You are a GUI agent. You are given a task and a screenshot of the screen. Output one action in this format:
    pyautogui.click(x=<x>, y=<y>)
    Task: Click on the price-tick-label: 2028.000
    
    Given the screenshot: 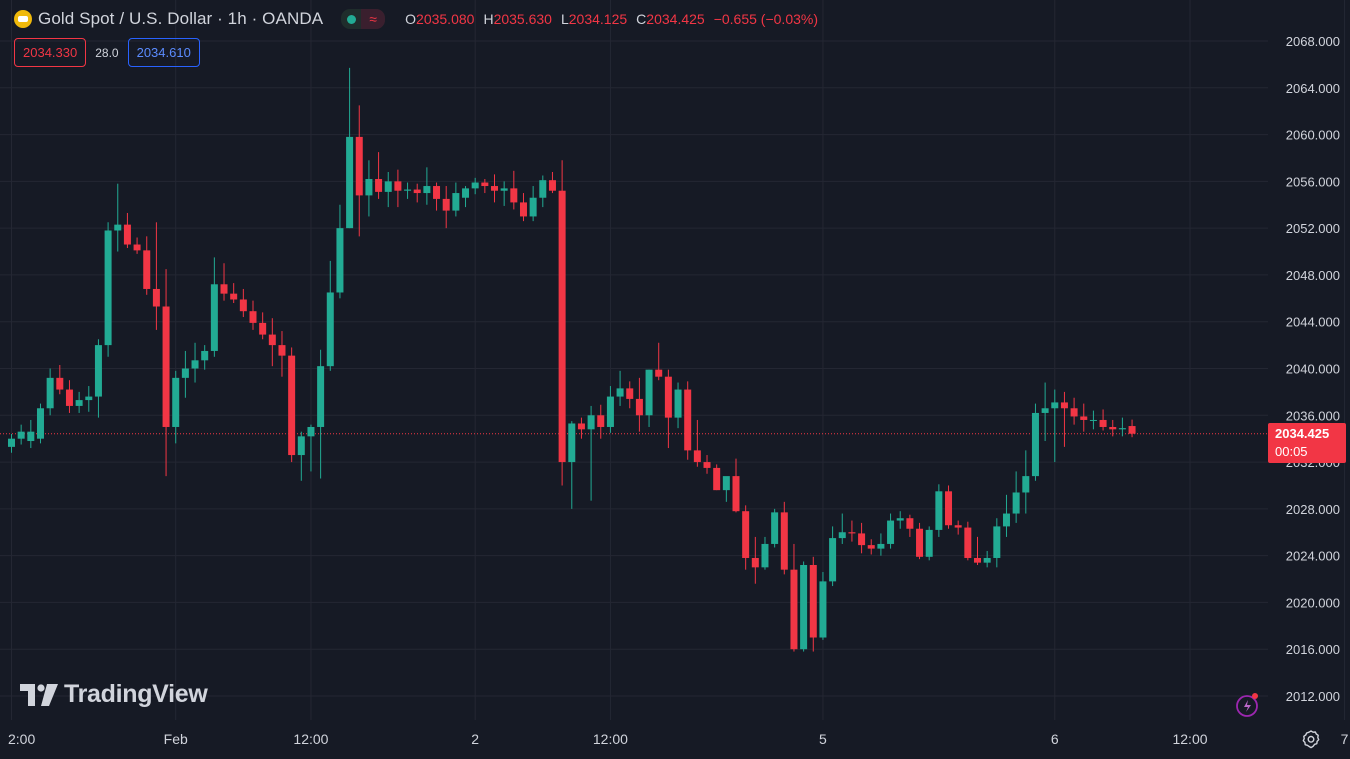 What is the action you would take?
    pyautogui.click(x=1313, y=509)
    